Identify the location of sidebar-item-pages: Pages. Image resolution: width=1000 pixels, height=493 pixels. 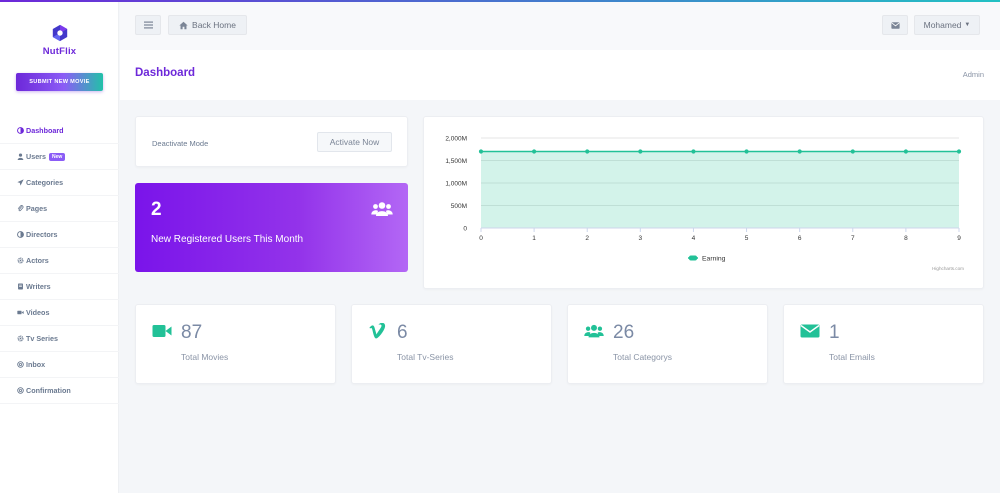
(59, 209).